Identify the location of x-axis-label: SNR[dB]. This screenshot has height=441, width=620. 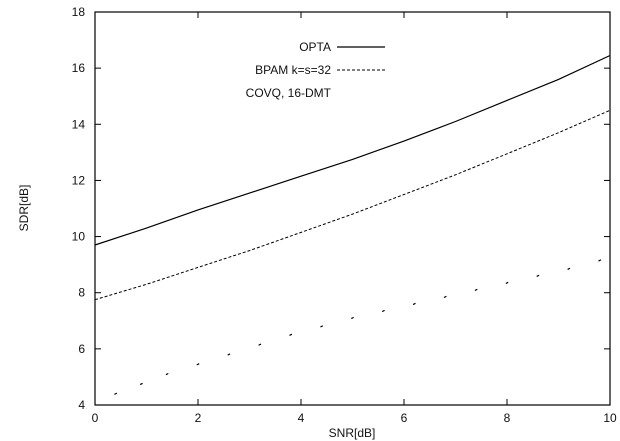
(352, 433).